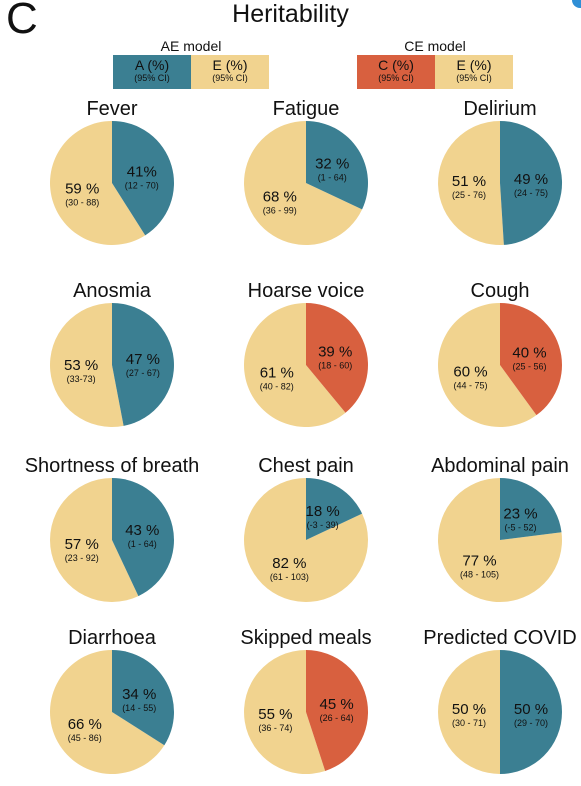 This screenshot has height=786, width=581. I want to click on pie-title-shortness-of-breath: Shortness of breath, so click(112, 466).